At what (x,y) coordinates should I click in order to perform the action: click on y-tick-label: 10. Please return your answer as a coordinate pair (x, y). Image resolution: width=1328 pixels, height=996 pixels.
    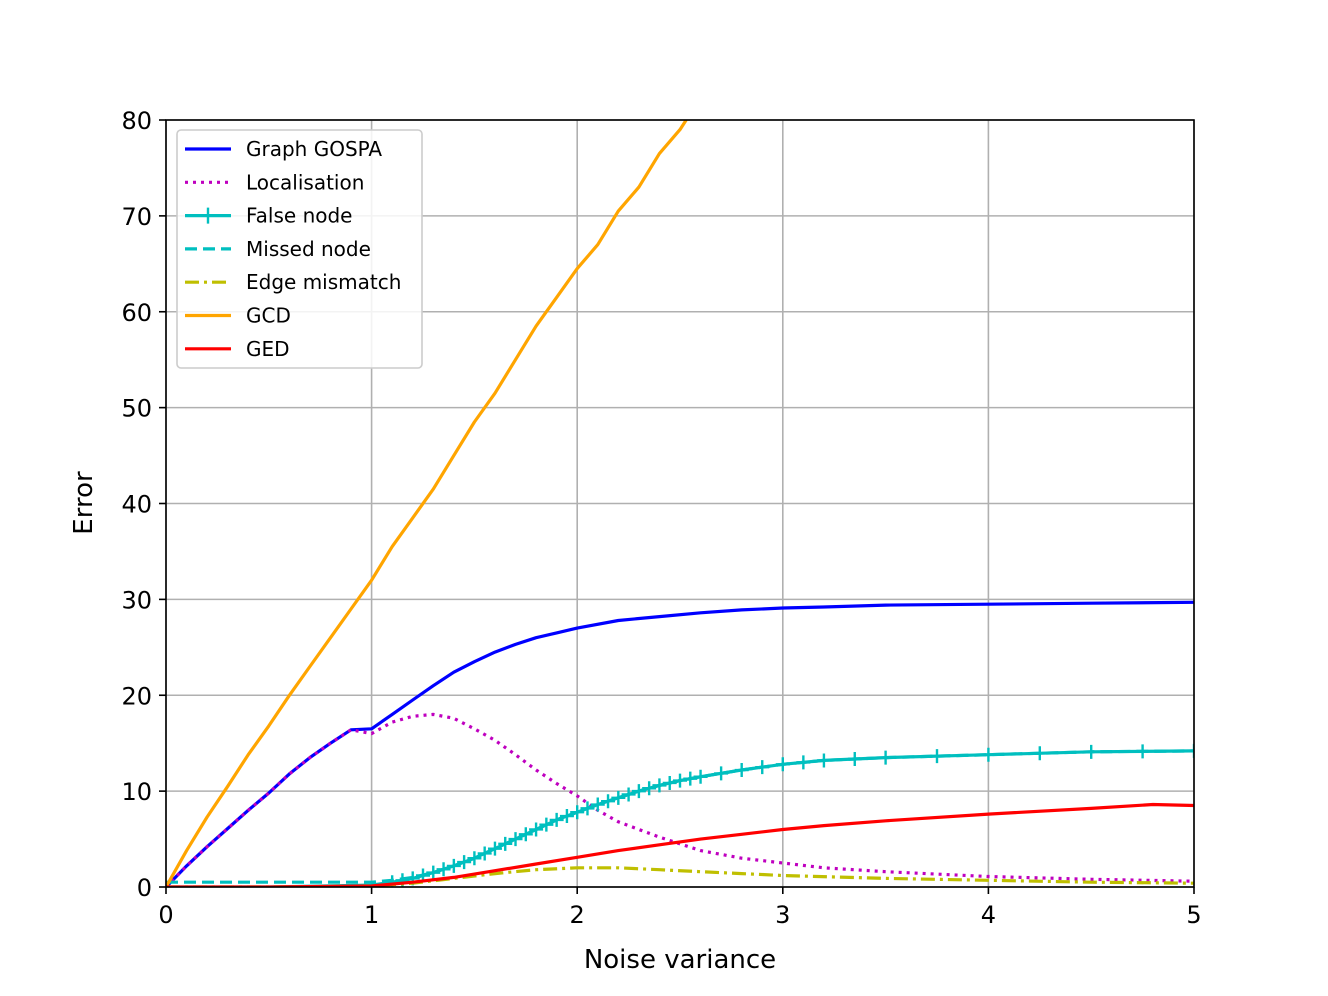
    Looking at the image, I should click on (136, 792).